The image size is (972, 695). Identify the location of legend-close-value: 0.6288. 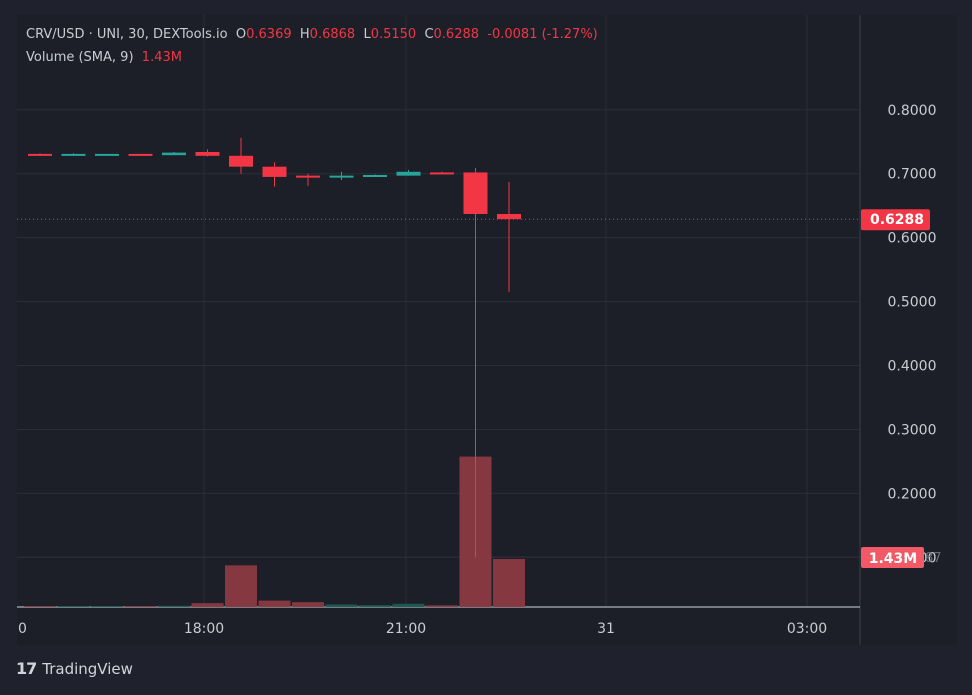
(456, 34).